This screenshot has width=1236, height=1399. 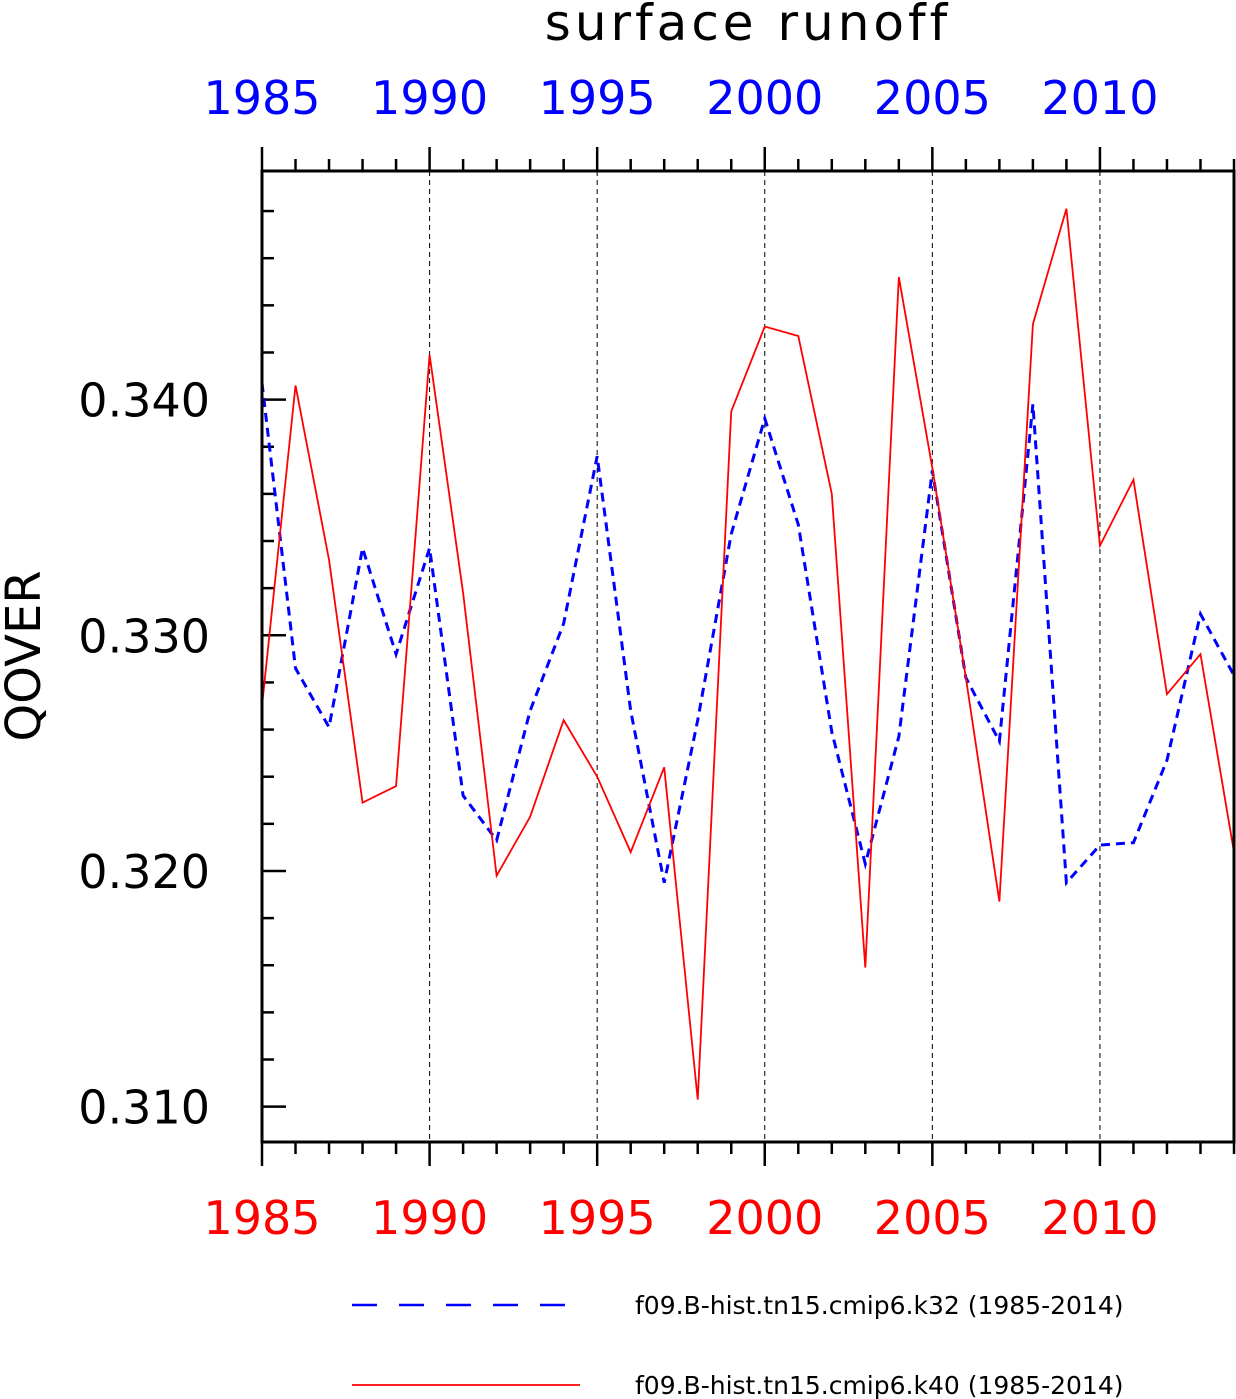 What do you see at coordinates (1099, 1218) in the screenshot?
I see `x-tick-label-bottom: 2010` at bounding box center [1099, 1218].